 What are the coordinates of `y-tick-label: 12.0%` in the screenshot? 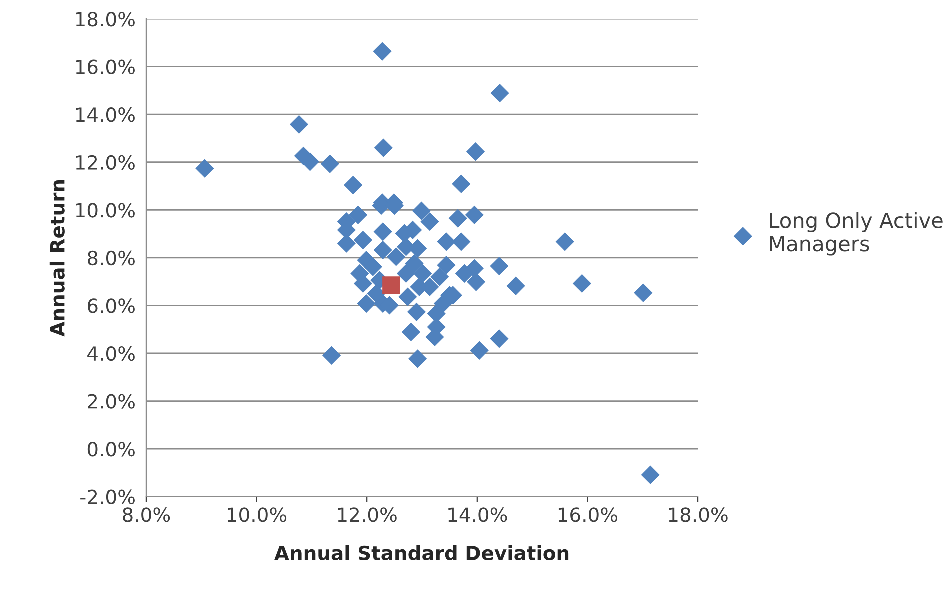 It's located at (105, 162).